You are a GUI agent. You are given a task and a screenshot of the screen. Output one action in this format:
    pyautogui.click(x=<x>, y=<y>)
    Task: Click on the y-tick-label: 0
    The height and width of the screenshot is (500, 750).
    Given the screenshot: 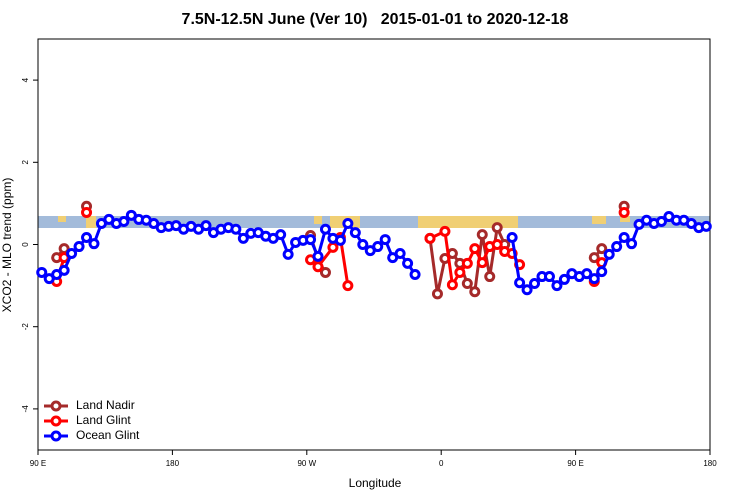 What is the action you would take?
    pyautogui.click(x=25, y=244)
    